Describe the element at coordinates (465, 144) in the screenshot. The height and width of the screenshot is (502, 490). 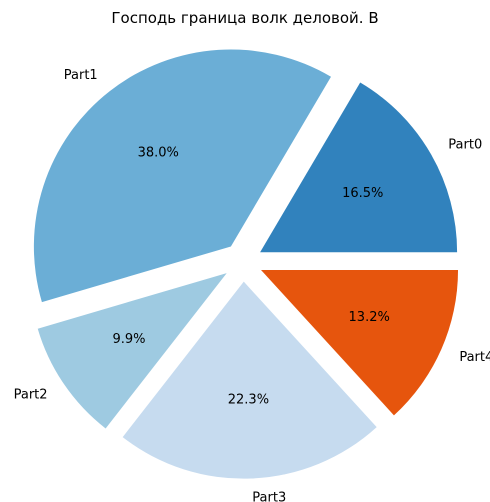
I see `slice-label-part0: Part0` at that location.